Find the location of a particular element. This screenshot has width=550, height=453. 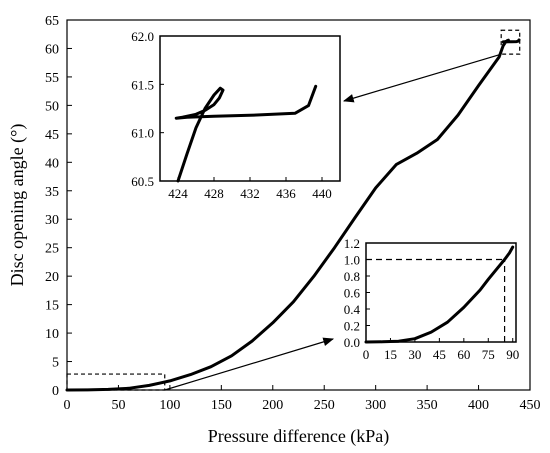

main-ytick-label: 15 is located at coordinates (52, 306).